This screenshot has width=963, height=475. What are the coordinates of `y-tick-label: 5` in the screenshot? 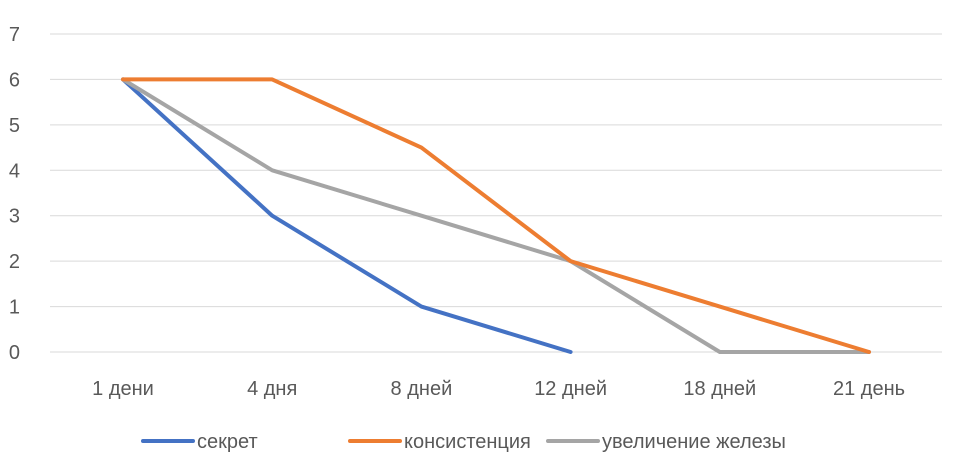 It's located at (14, 126).